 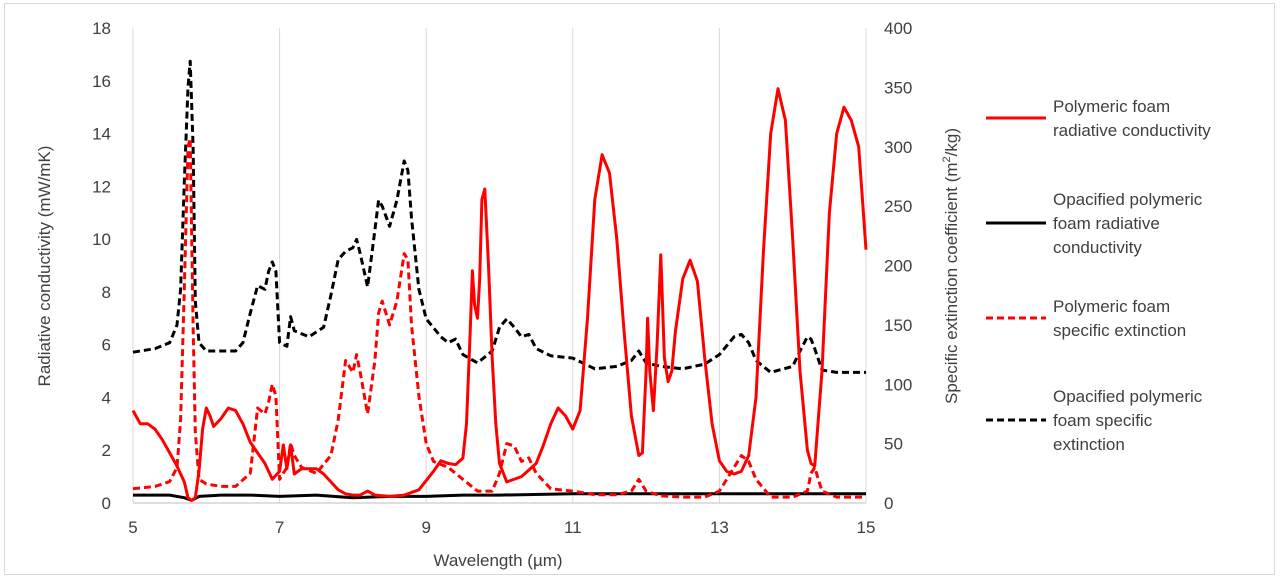 I want to click on y-right-tick-label: 300, so click(x=898, y=147).